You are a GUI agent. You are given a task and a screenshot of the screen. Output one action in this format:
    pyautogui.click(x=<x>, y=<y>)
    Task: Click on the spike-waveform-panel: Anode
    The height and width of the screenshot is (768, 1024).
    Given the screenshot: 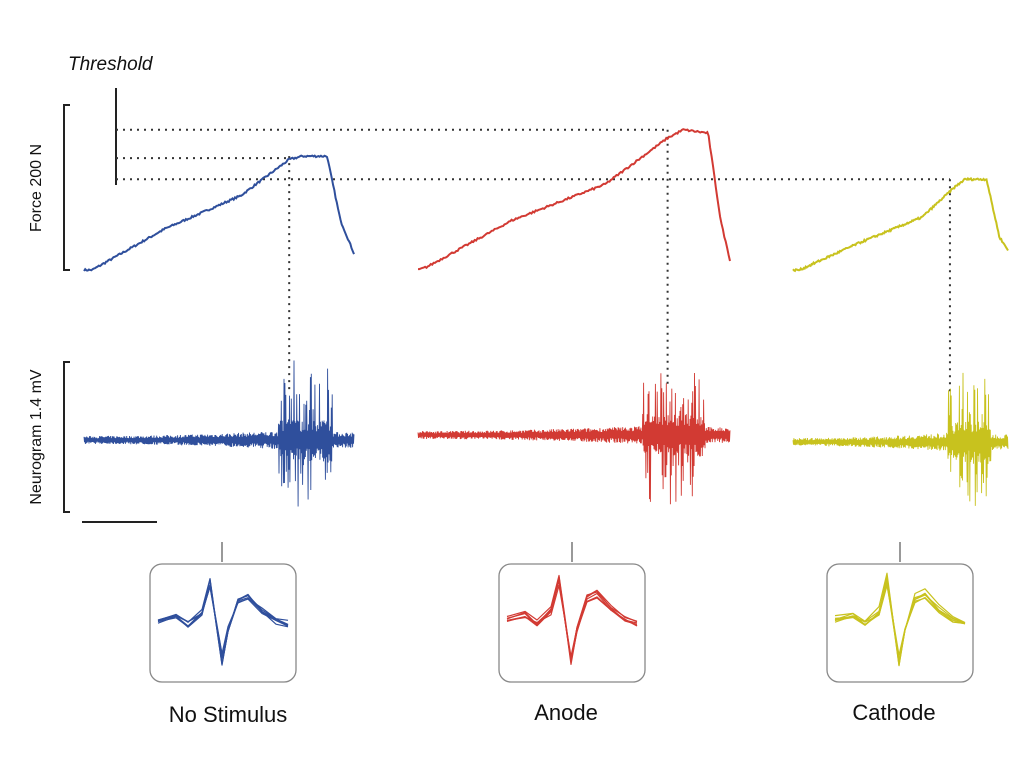 What is the action you would take?
    pyautogui.click(x=572, y=633)
    